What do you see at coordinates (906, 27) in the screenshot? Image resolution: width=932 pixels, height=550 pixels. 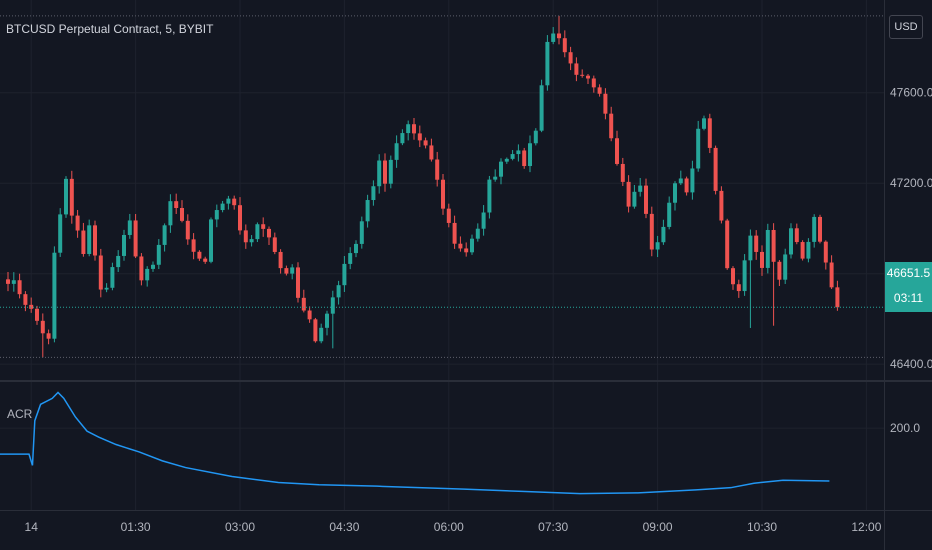 I see `currency-button: USD` at bounding box center [906, 27].